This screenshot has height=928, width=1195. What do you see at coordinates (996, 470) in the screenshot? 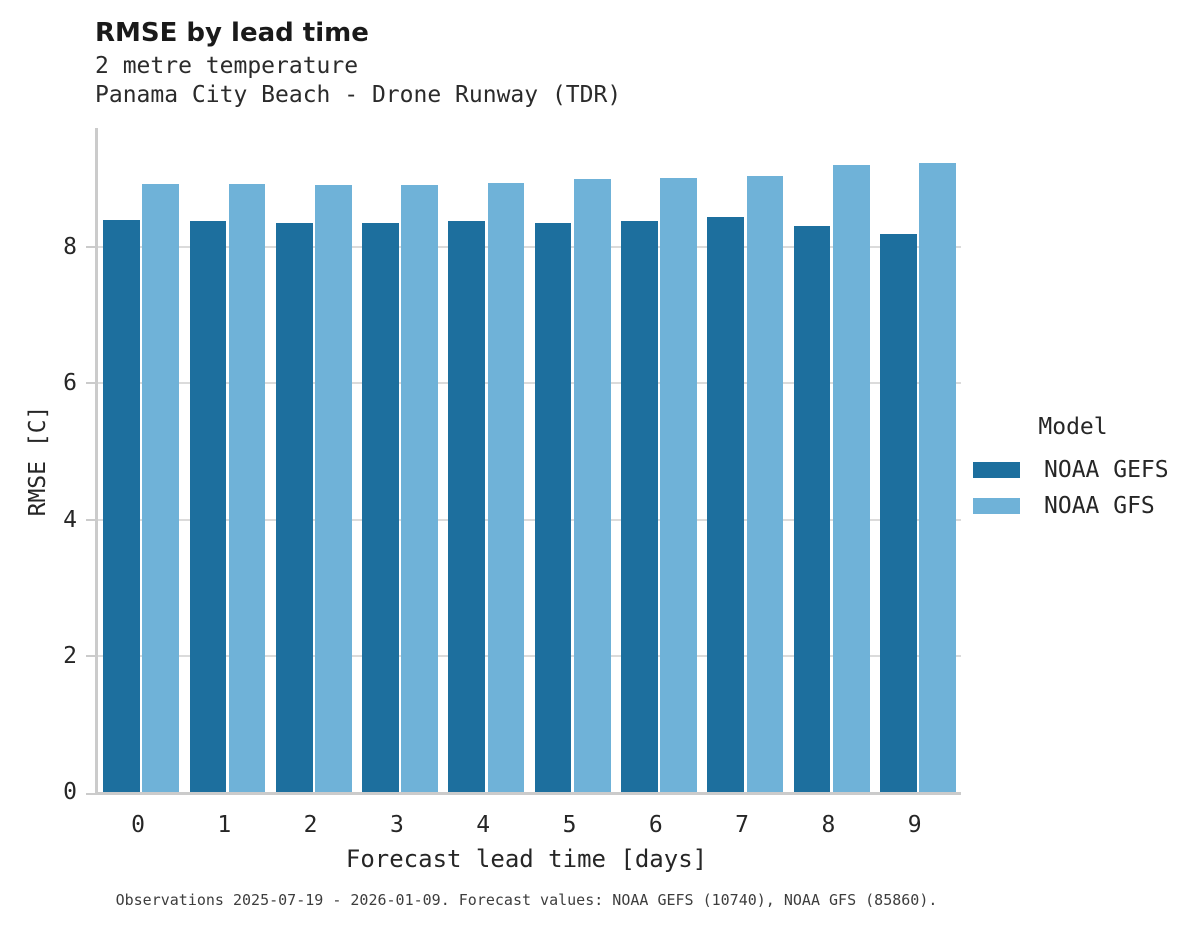
I see `legend-swatch-noaa-gefs` at bounding box center [996, 470].